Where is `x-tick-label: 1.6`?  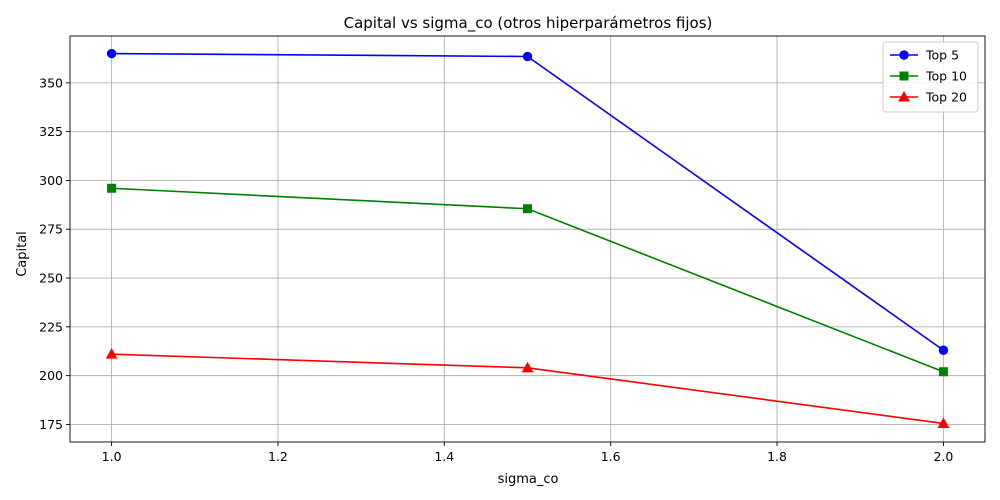
x-tick-label: 1.6 is located at coordinates (611, 456).